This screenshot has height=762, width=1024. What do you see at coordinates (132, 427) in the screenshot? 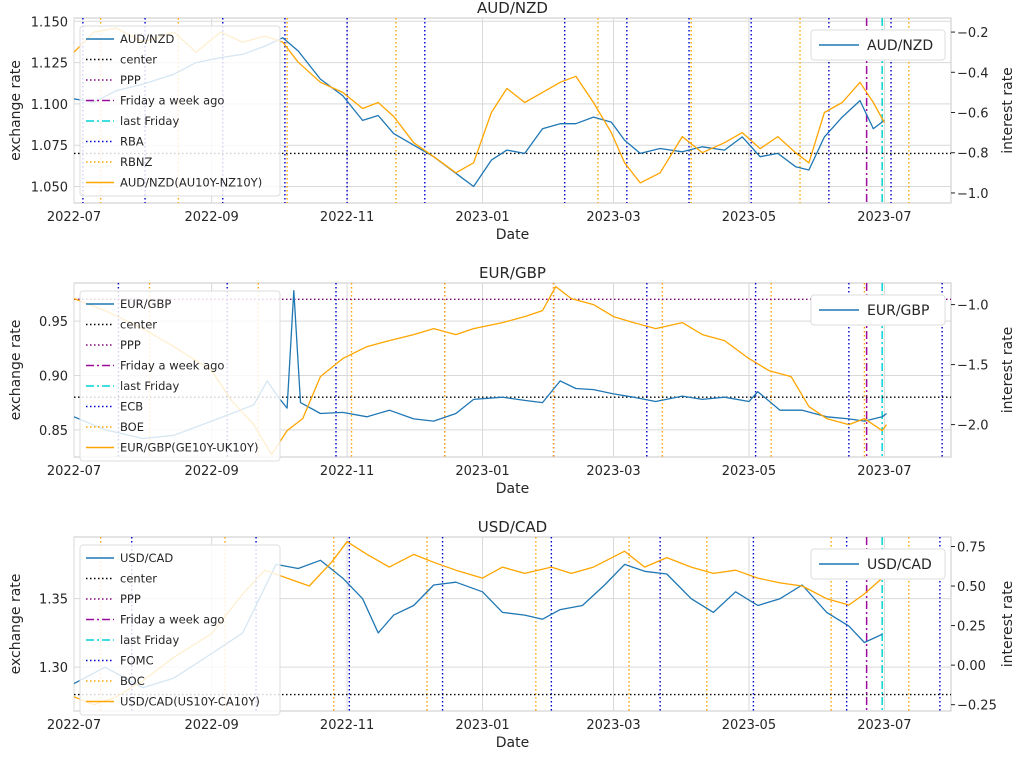
I see `legend-entry: BOE` at bounding box center [132, 427].